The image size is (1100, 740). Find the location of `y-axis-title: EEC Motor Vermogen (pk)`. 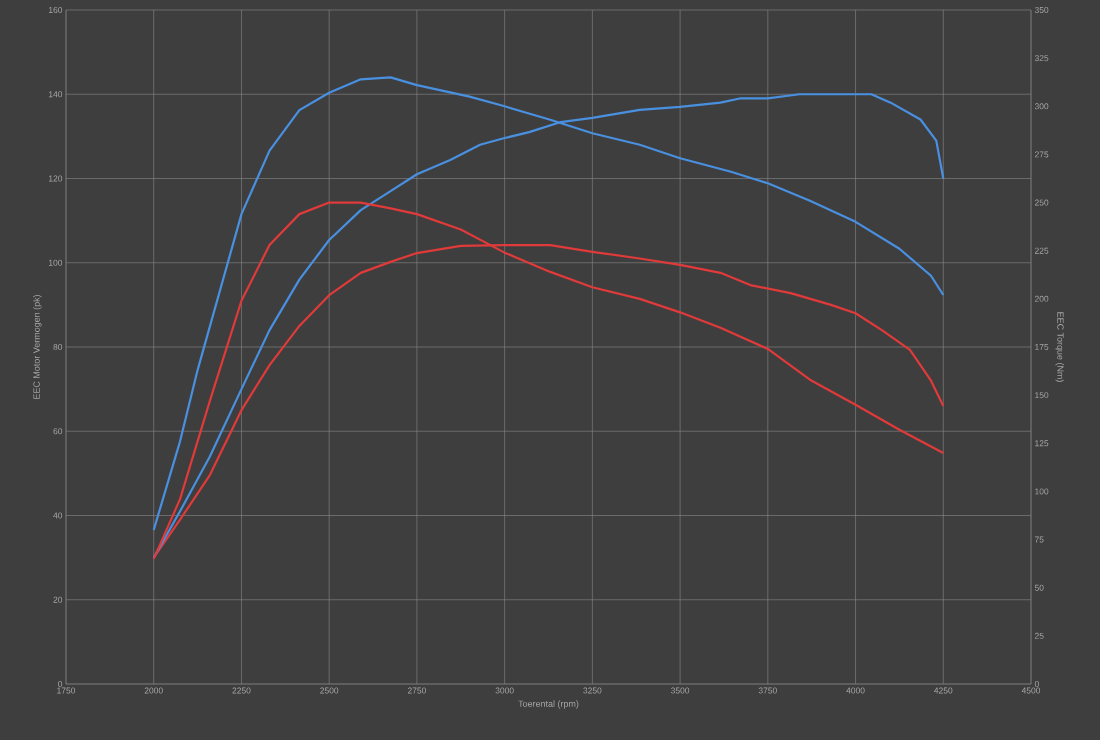

y-axis-title: EEC Motor Vermogen (pk) is located at coordinates (37, 346).